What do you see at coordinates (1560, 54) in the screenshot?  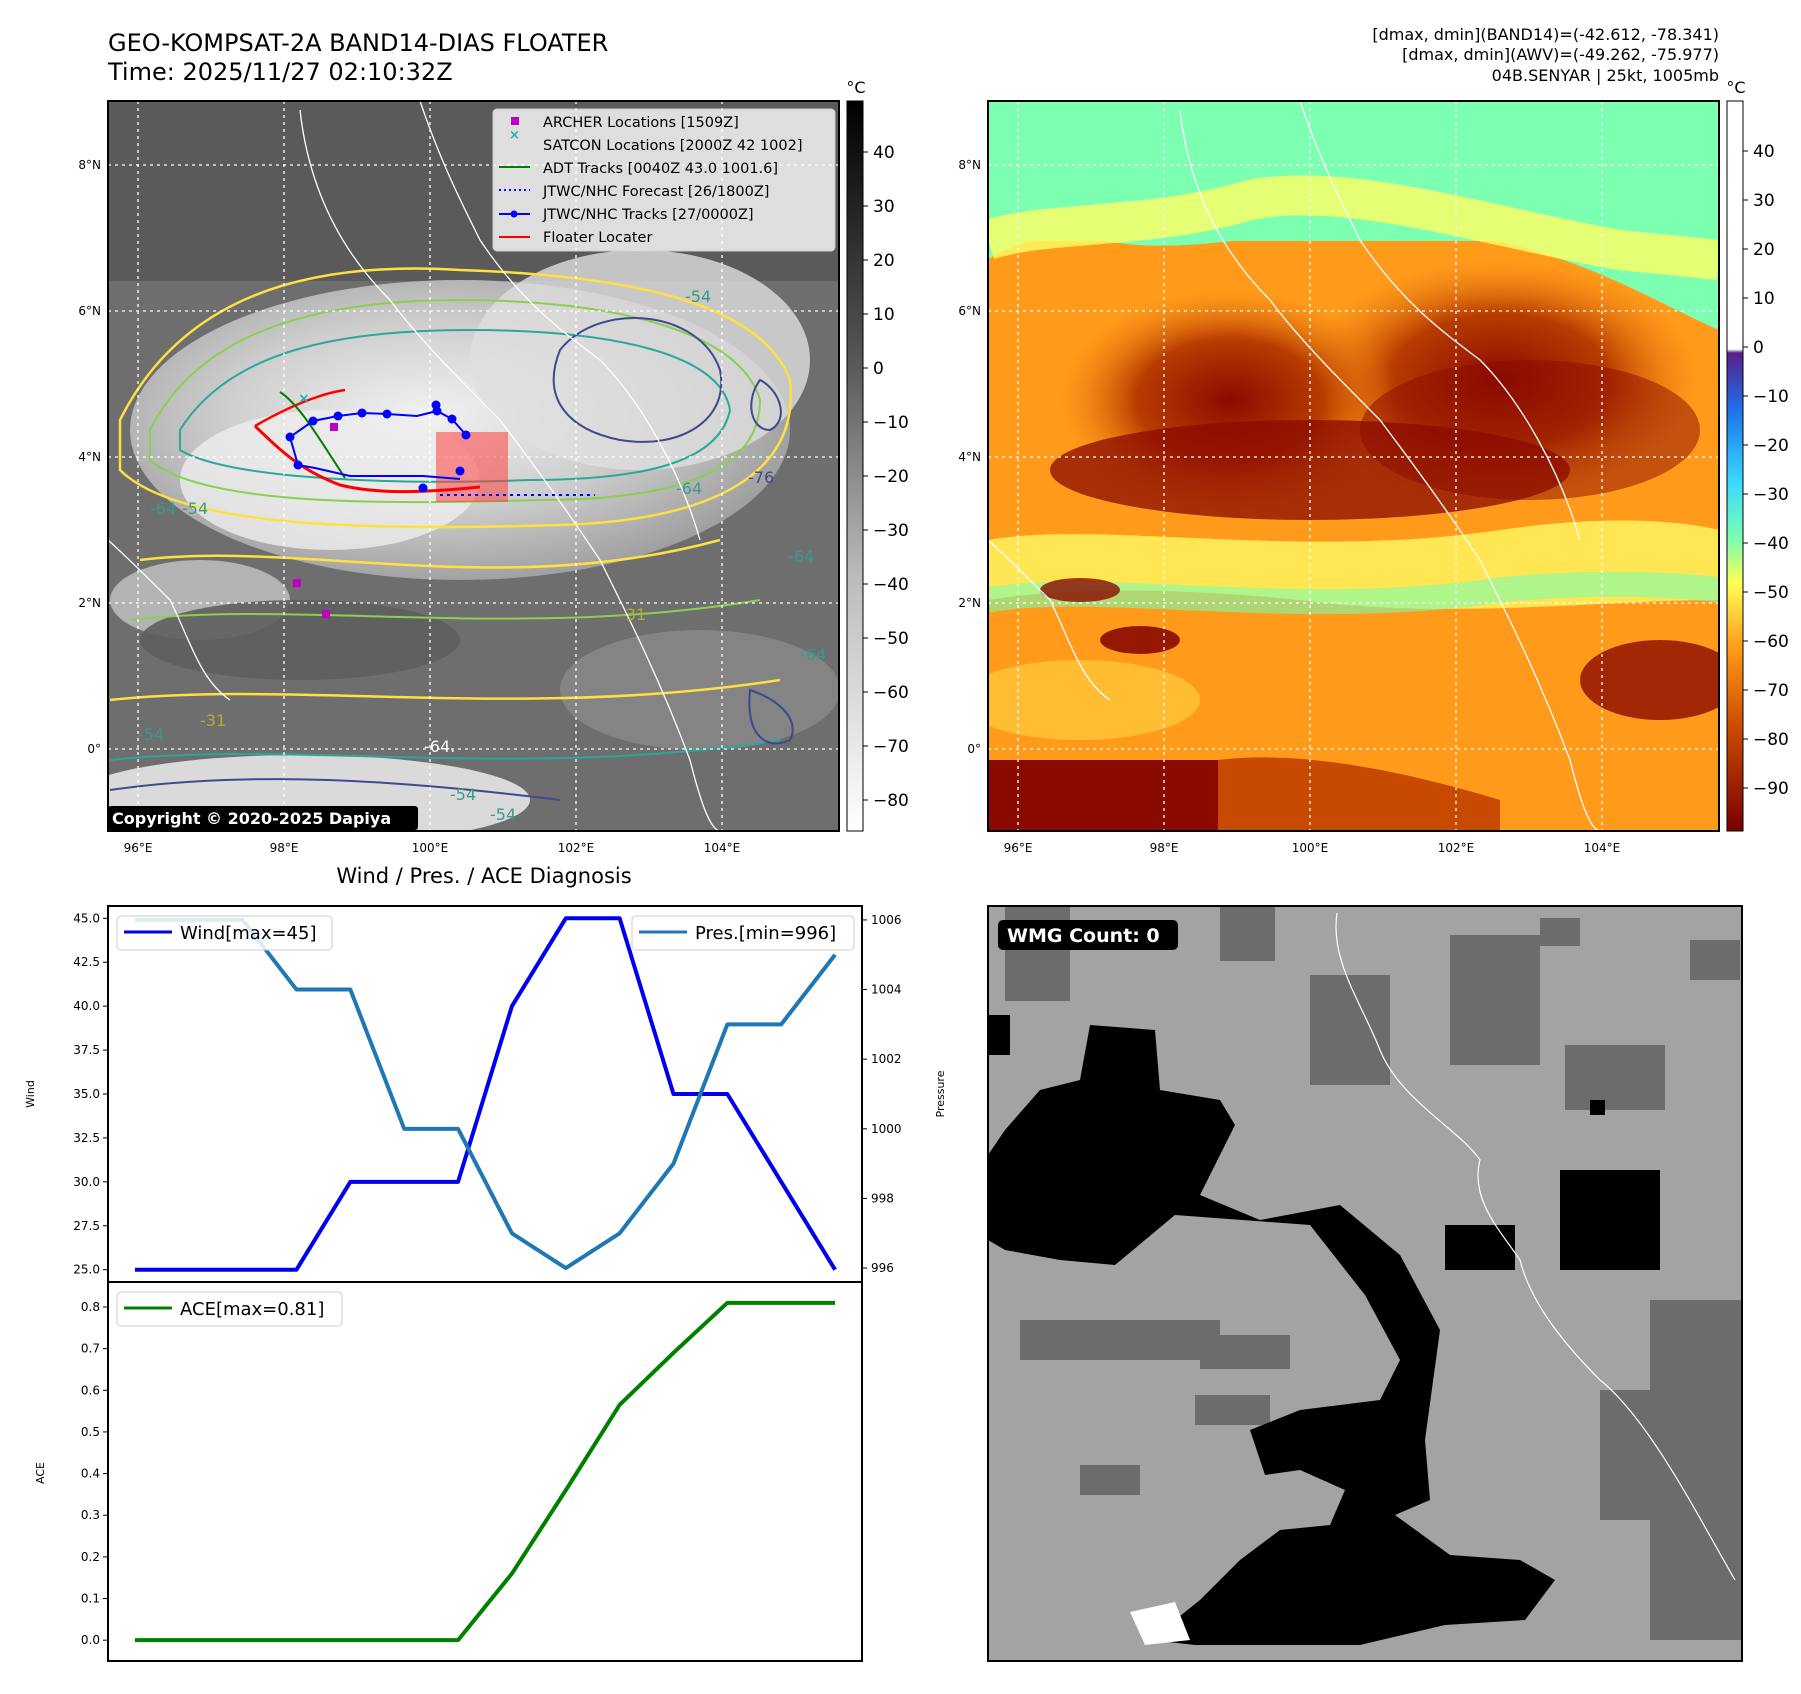 I see `awv-range: [dmax, dmin](AWV)=(-49.262, -75.977)` at bounding box center [1560, 54].